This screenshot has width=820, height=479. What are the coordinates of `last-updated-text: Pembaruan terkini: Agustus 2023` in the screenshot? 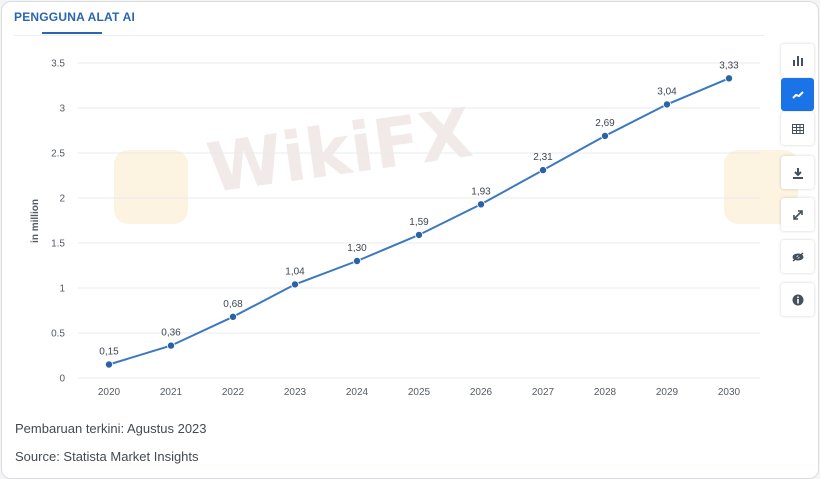 It's located at (111, 428).